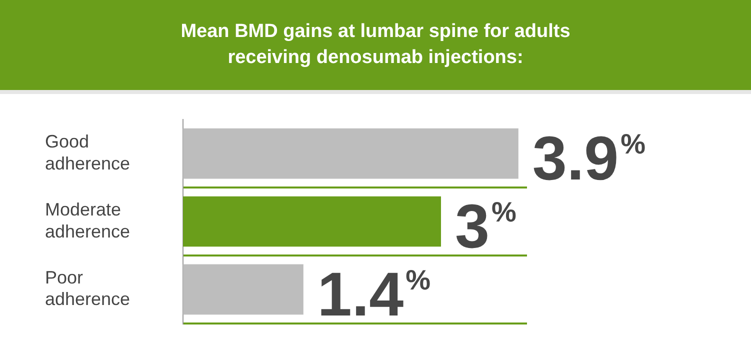  What do you see at coordinates (87, 153) in the screenshot?
I see `y-tick-label: Good adherence` at bounding box center [87, 153].